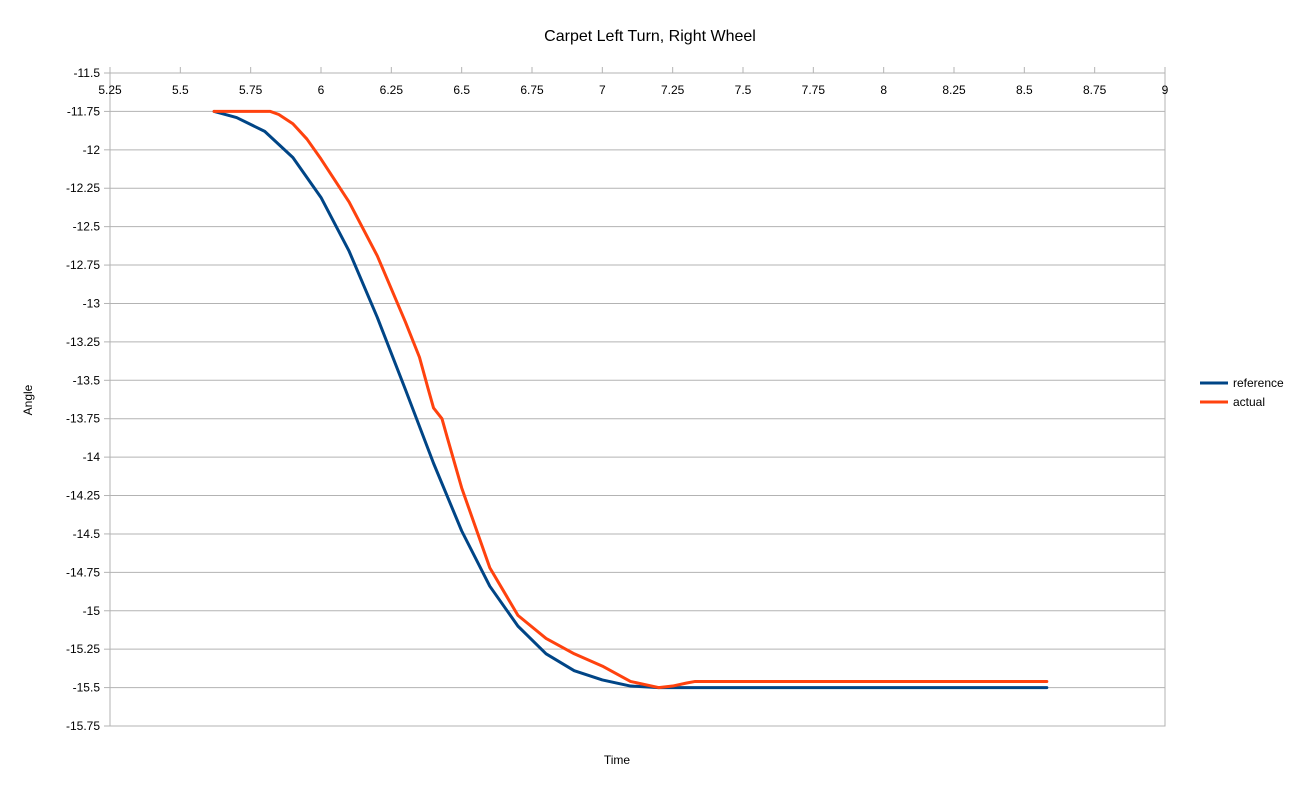  Describe the element at coordinates (743, 90) in the screenshot. I see `x-tick-label-9: 7.5` at that location.